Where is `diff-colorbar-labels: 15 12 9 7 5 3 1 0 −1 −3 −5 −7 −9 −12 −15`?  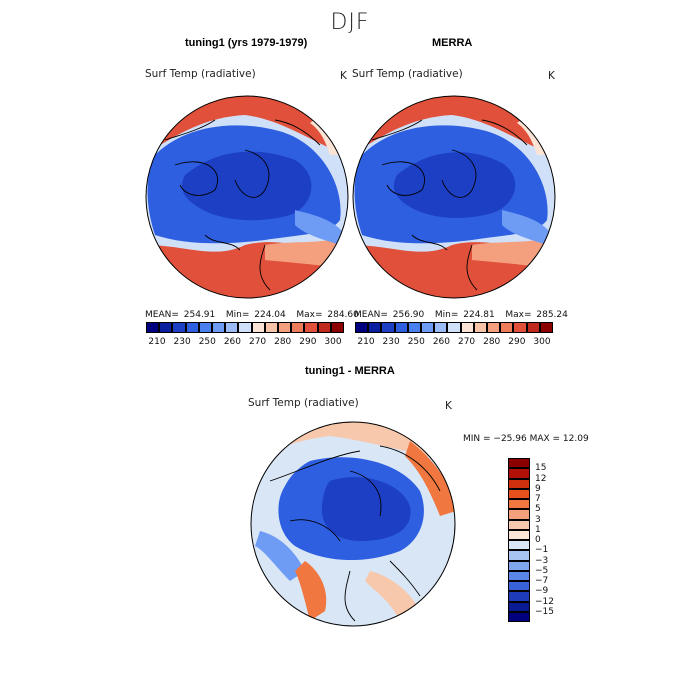 diff-colorbar-labels: 15 12 9 7 5 3 1 0 −1 −3 −5 −7 −9 −12 −15 is located at coordinates (555, 540).